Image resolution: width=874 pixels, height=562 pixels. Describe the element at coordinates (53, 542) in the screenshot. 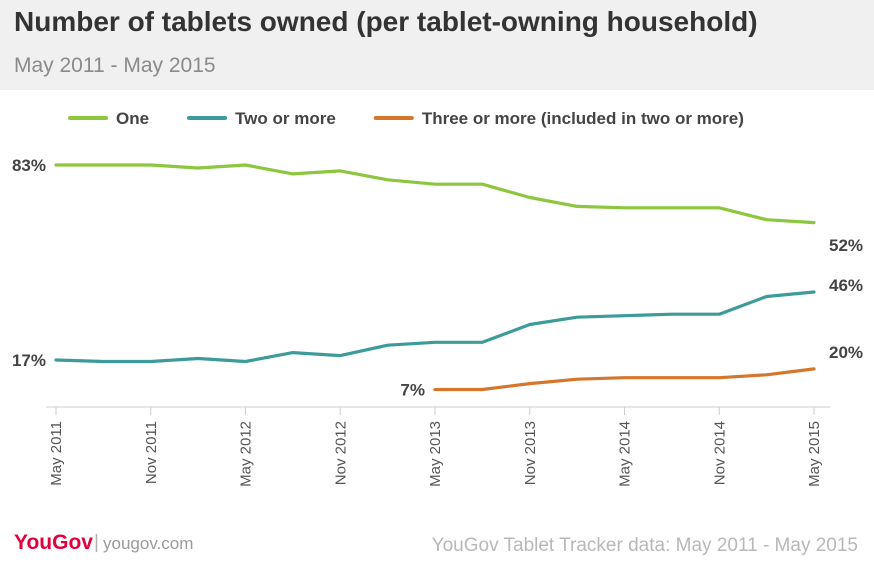

I see `yougov-logo: YouGov` at that location.